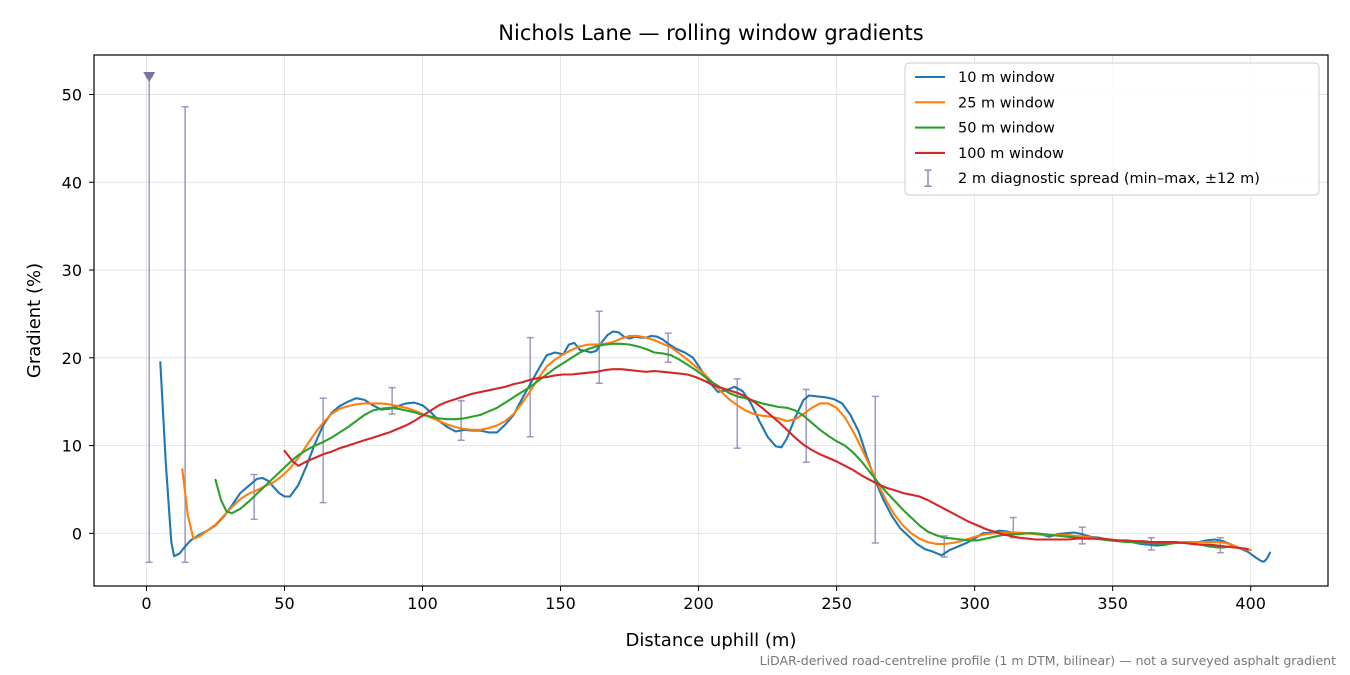 The width and height of the screenshot is (1350, 675). What do you see at coordinates (974, 603) in the screenshot?
I see `x-tick-label: 300` at bounding box center [974, 603].